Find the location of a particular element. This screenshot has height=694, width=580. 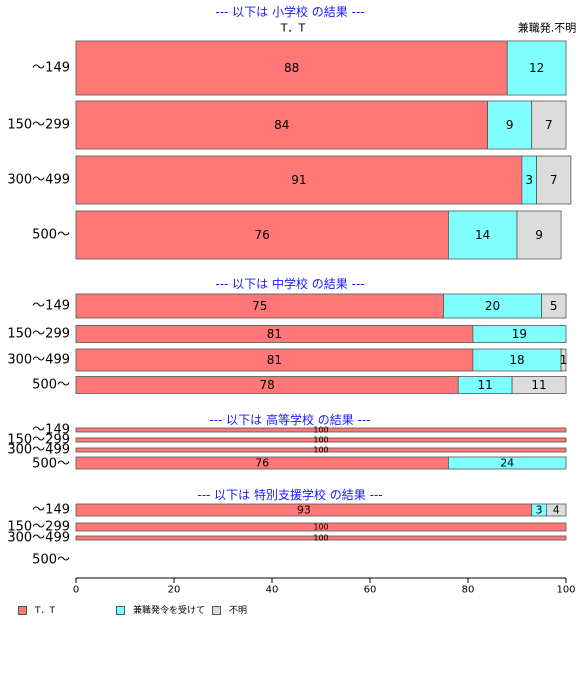

data-label: 91 is located at coordinates (298, 180).